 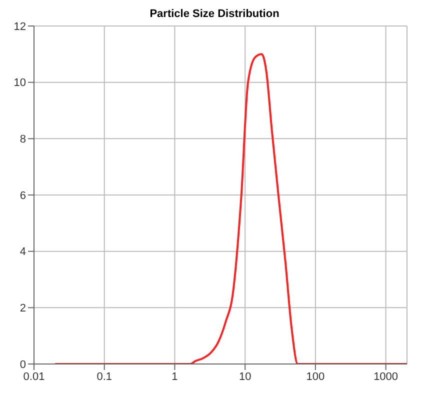 I want to click on x-tick-label: 0.01, so click(x=34, y=376).